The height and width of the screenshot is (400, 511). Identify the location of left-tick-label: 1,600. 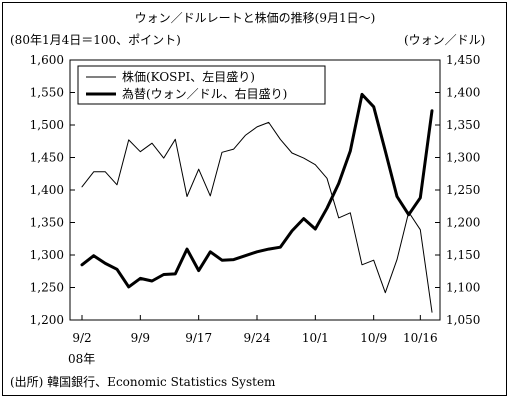
(47, 60).